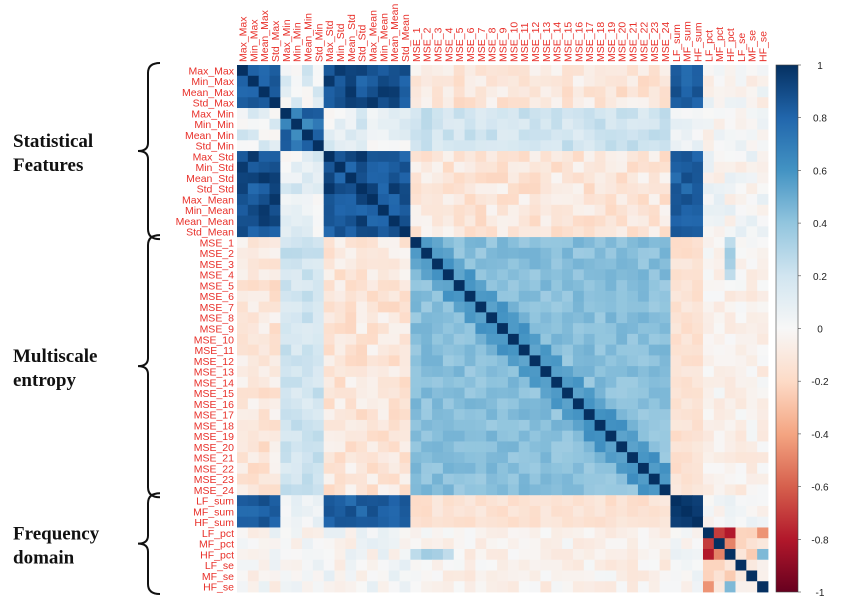 The height and width of the screenshot is (599, 850). Describe the element at coordinates (214, 125) in the screenshot. I see `row-label: Min_Min` at that location.